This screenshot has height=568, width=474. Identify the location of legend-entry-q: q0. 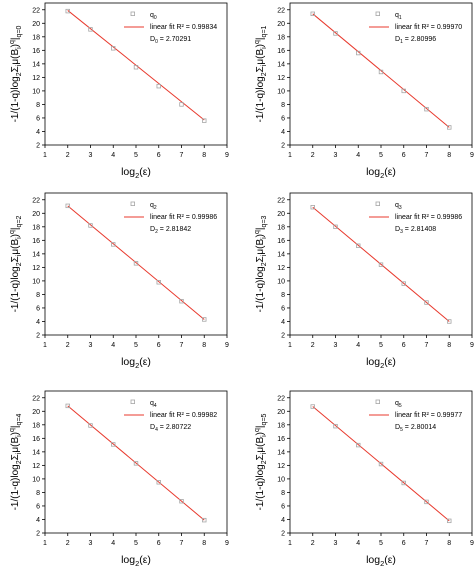
(153, 16).